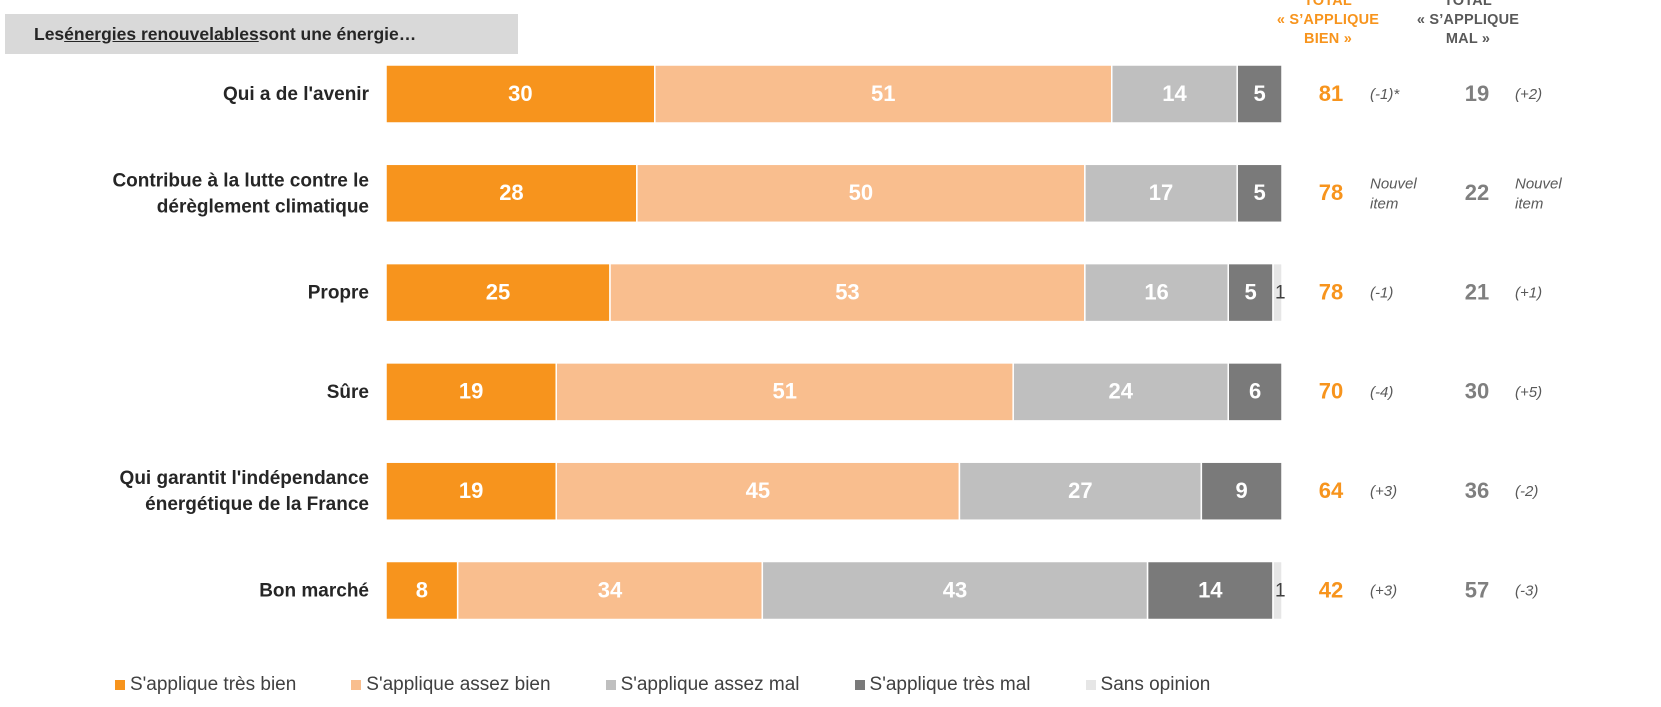 This screenshot has height=707, width=1661. I want to click on total-mal-change: (+2), so click(1528, 94).